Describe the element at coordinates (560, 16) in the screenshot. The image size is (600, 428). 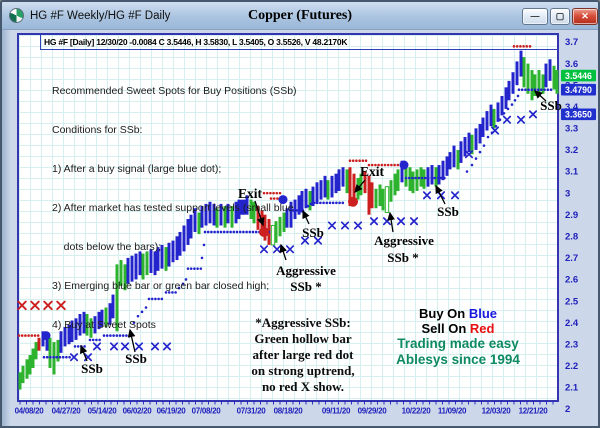
I see `maximize-button: ▢` at that location.